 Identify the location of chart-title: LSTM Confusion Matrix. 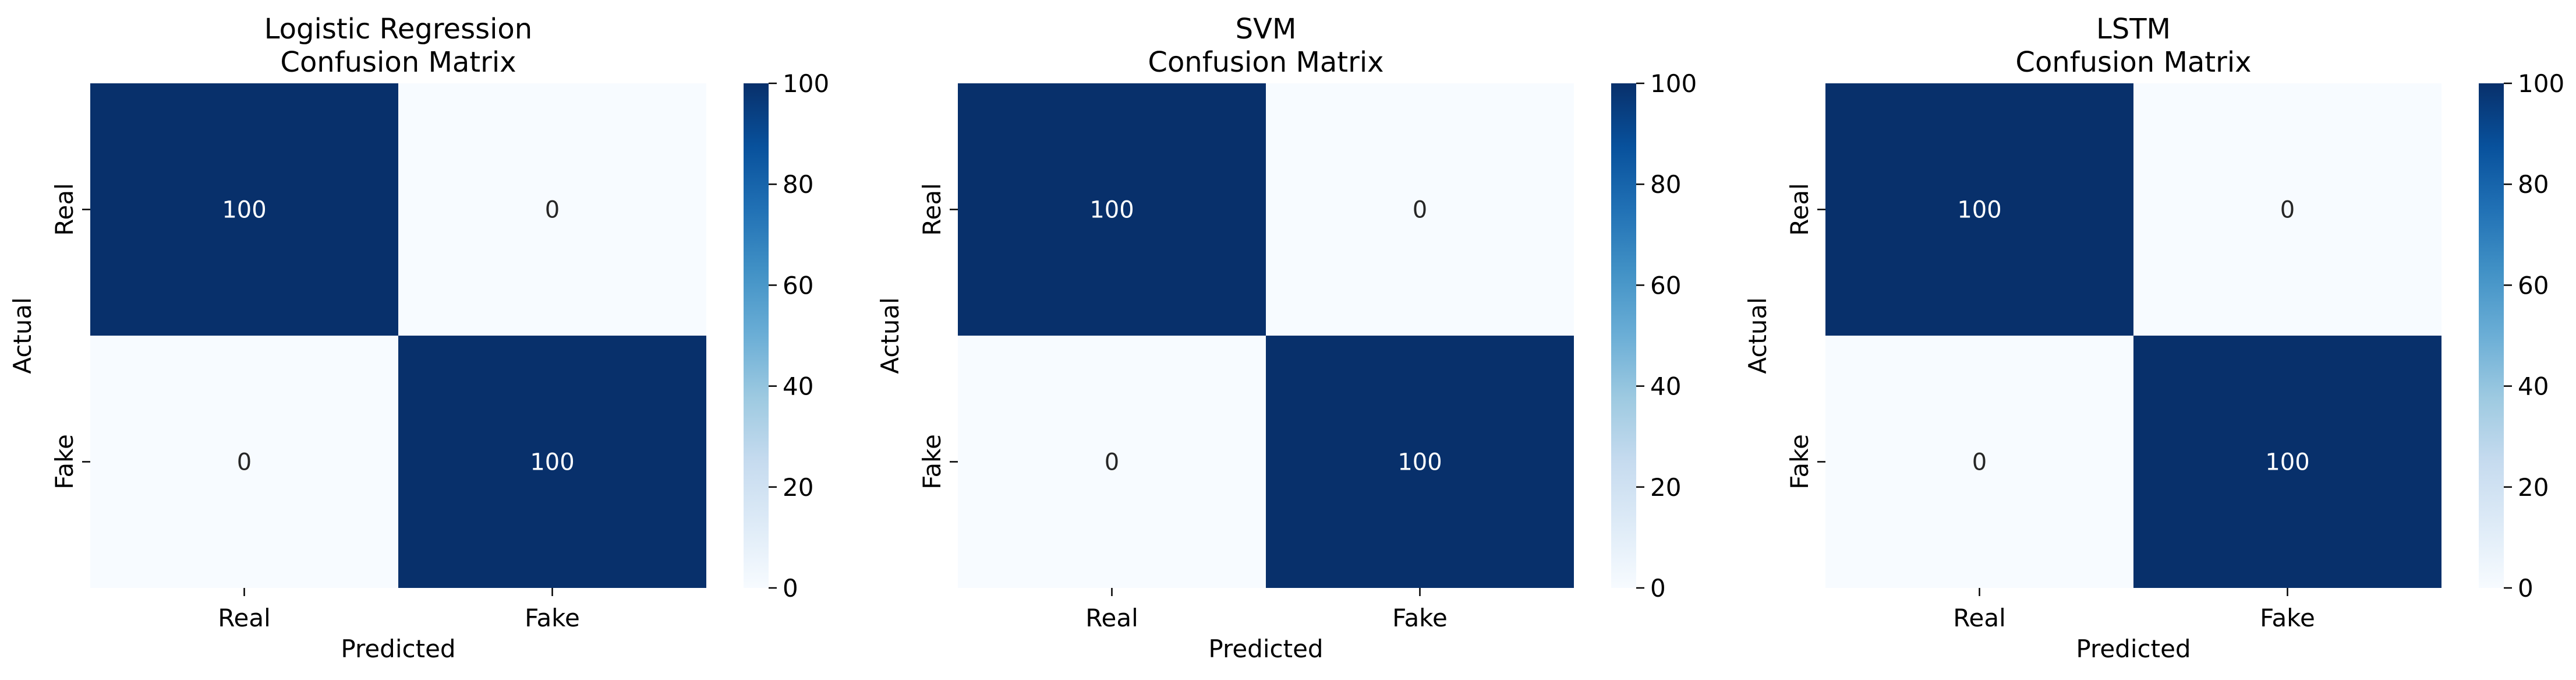
(2133, 46).